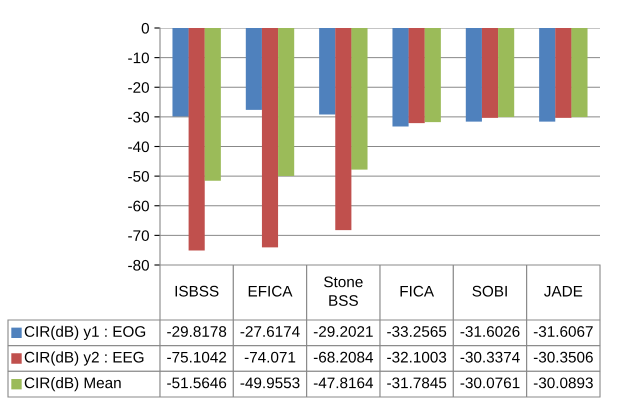 This screenshot has width=619, height=402. Describe the element at coordinates (138, 236) in the screenshot. I see `y-tick-label: -70` at that location.